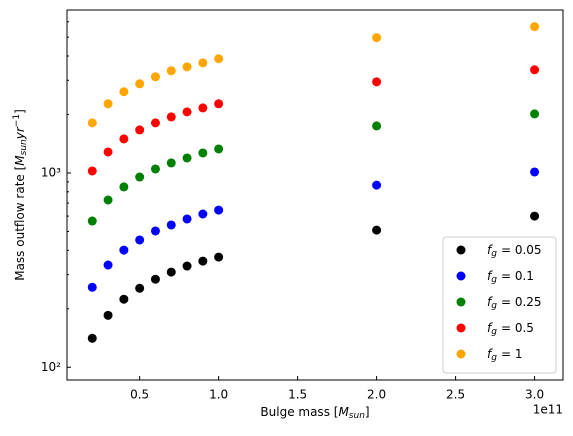  Describe the element at coordinates (521, 302) in the screenshot. I see `legend-name: = 0.25` at that location.